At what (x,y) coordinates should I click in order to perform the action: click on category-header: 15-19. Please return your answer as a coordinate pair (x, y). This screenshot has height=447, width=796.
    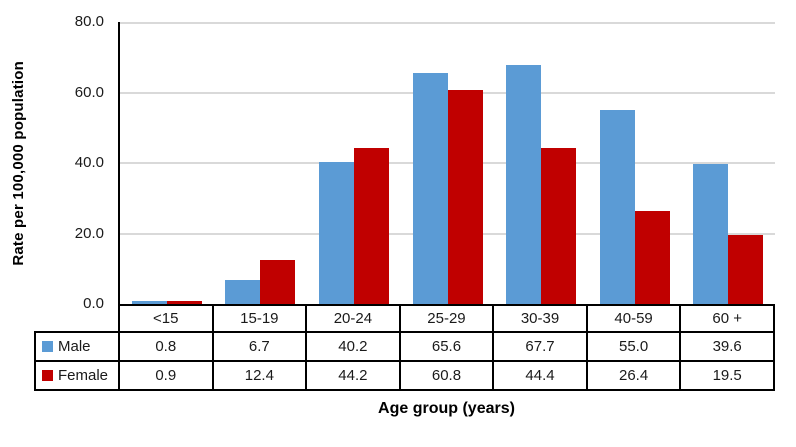
    Looking at the image, I should click on (259, 318).